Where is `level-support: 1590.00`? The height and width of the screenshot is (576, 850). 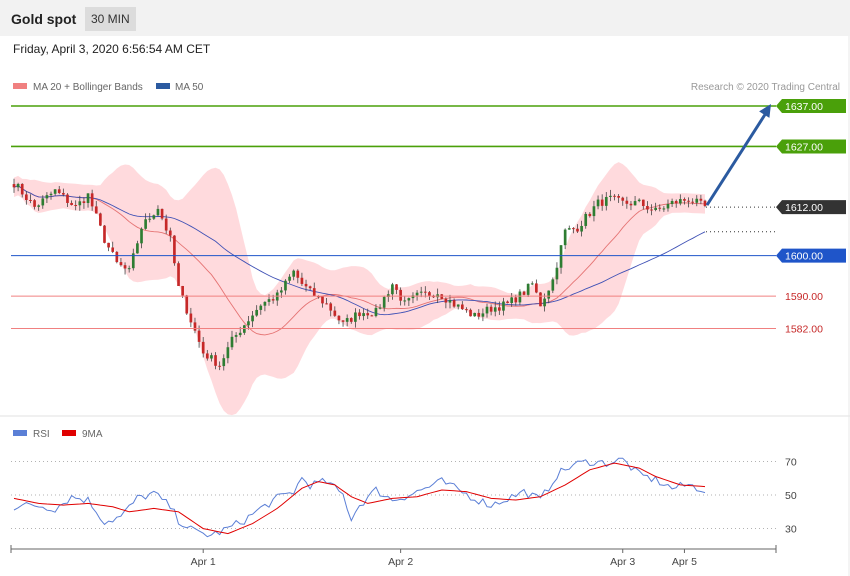 level-support: 1590.00 is located at coordinates (417, 297).